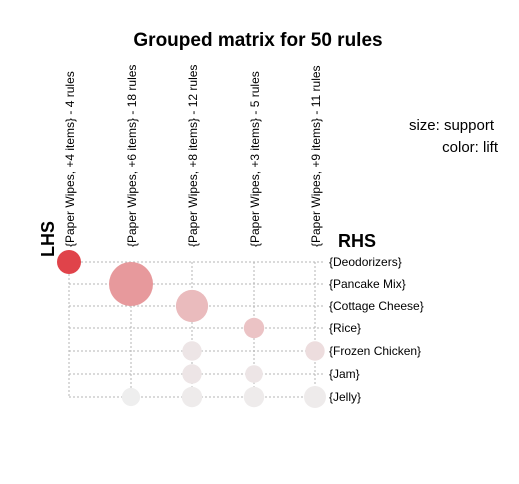 The height and width of the screenshot is (484, 519). I want to click on lhs-group-label: {Paper Wipes, +4 items} - 4 rules, so click(70, 159).